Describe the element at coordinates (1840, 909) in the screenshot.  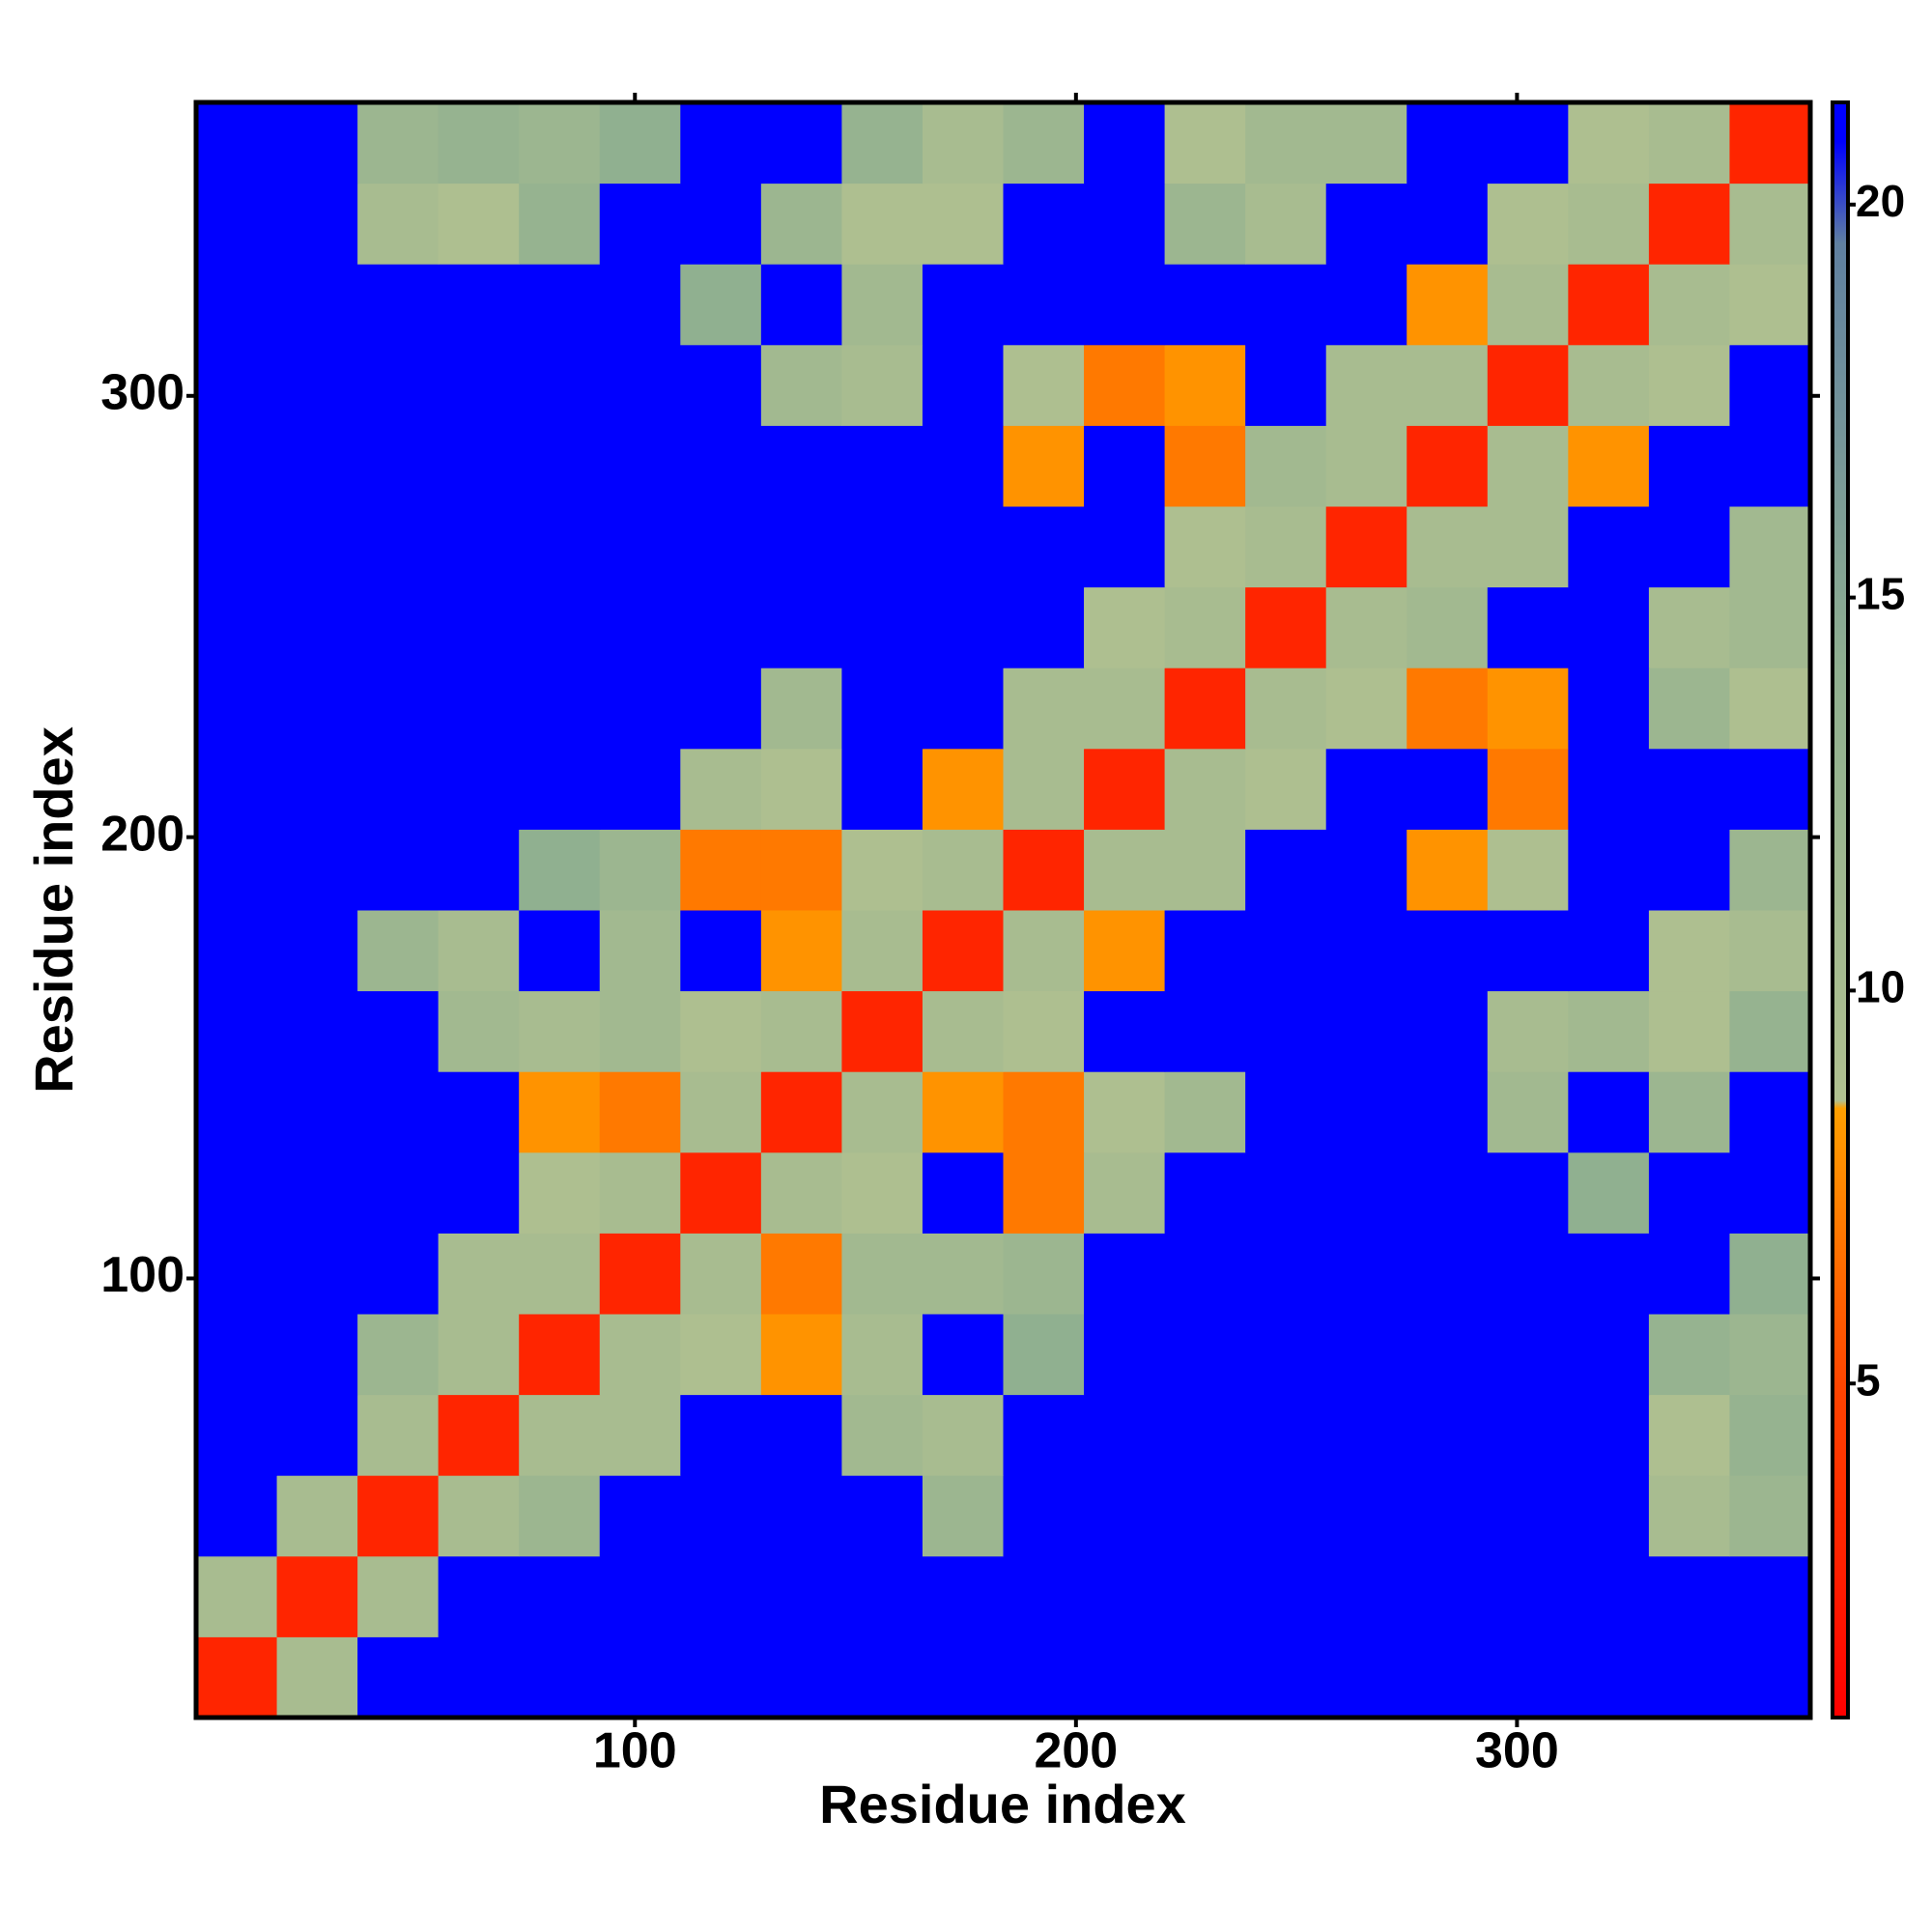
I see `colorbar` at that location.